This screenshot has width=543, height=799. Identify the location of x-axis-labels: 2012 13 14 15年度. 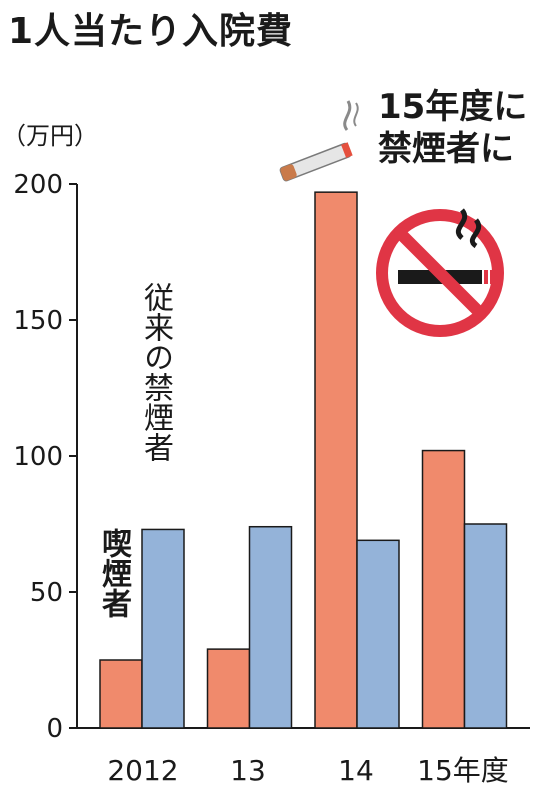
(307, 770).